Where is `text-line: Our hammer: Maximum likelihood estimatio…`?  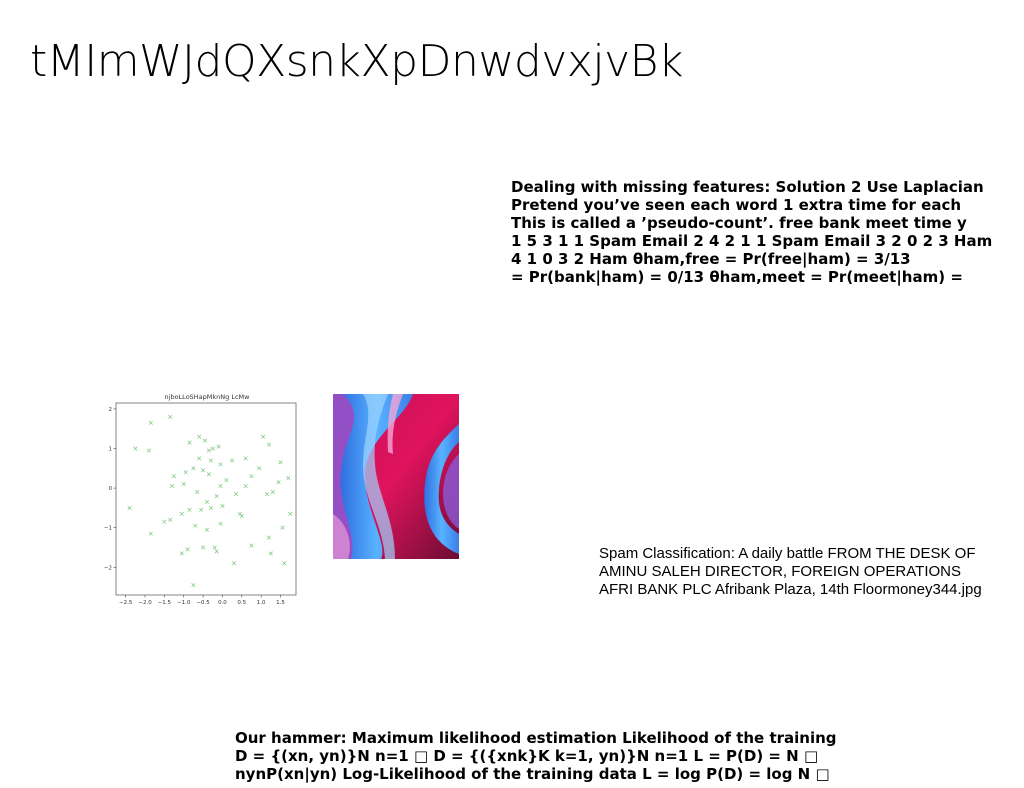 text-line: Our hammer: Maximum likelihood estimatio… is located at coordinates (536, 738).